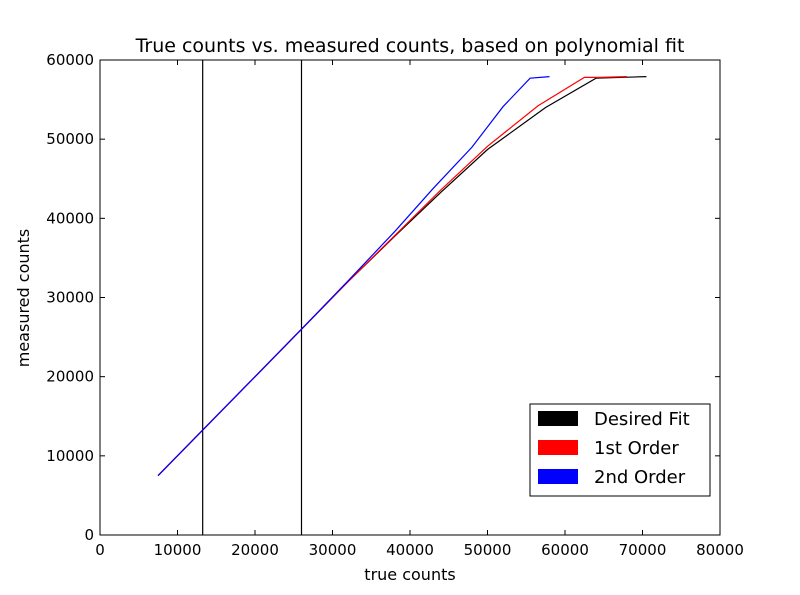 The width and height of the screenshot is (800, 595). Describe the element at coordinates (70, 456) in the screenshot. I see `y-tick-label: 10000` at that location.